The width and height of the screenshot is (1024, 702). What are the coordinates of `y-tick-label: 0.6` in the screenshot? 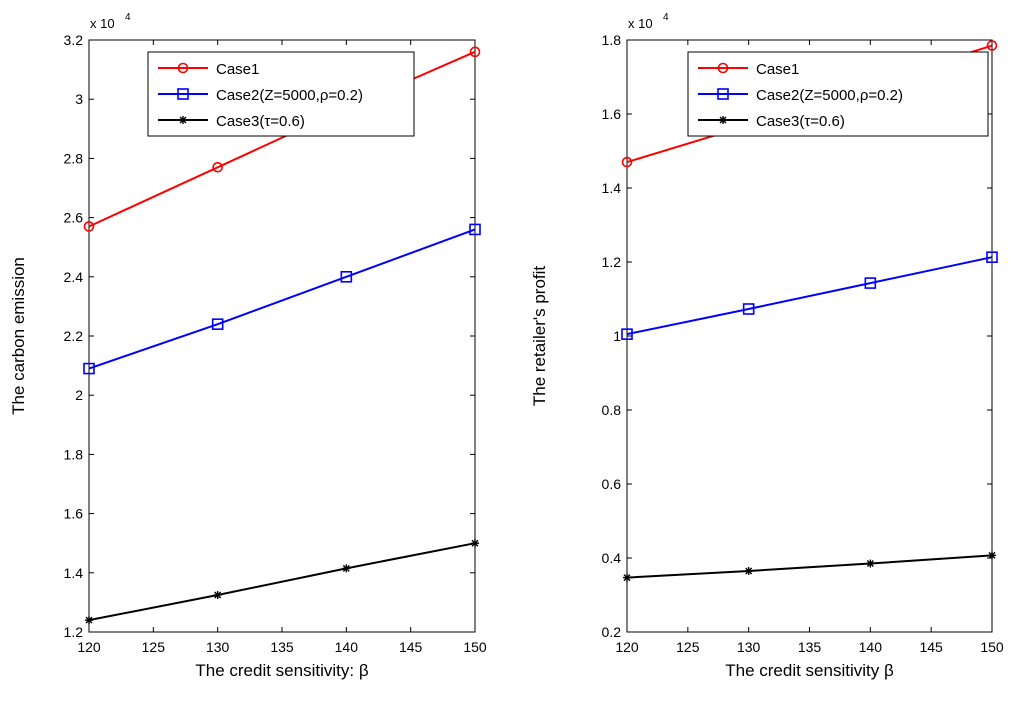 It's located at (612, 484).